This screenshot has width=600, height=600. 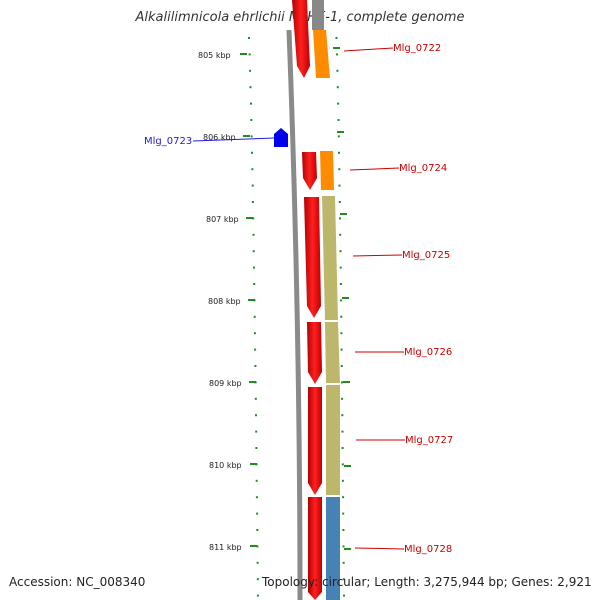 What do you see at coordinates (321, 54) in the screenshot?
I see `cds-mlg0722` at bounding box center [321, 54].